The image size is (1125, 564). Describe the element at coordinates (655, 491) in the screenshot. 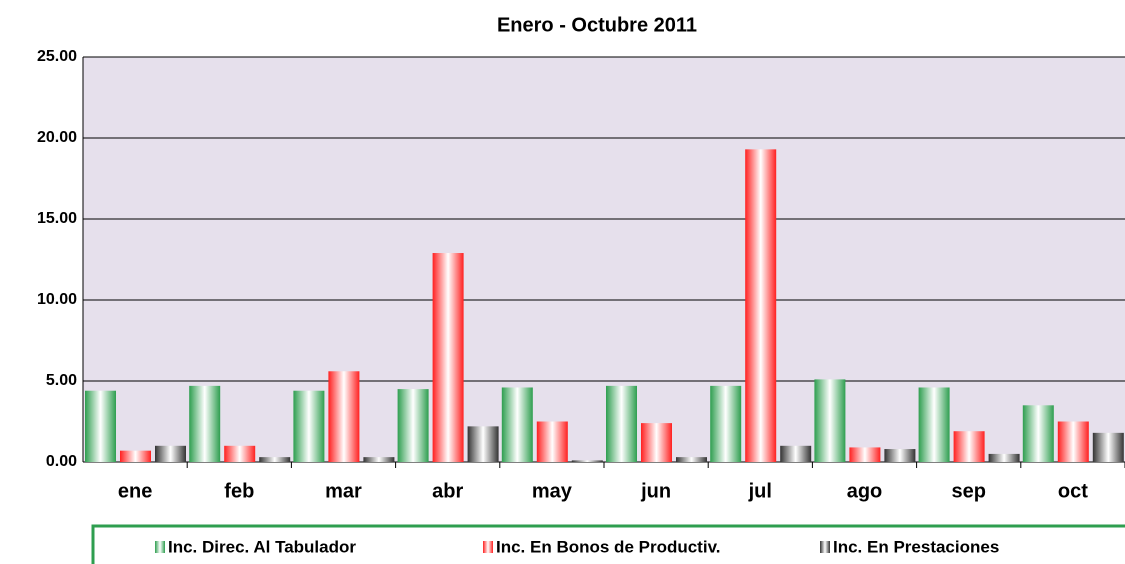

I see `x-tick-label: jun` at that location.